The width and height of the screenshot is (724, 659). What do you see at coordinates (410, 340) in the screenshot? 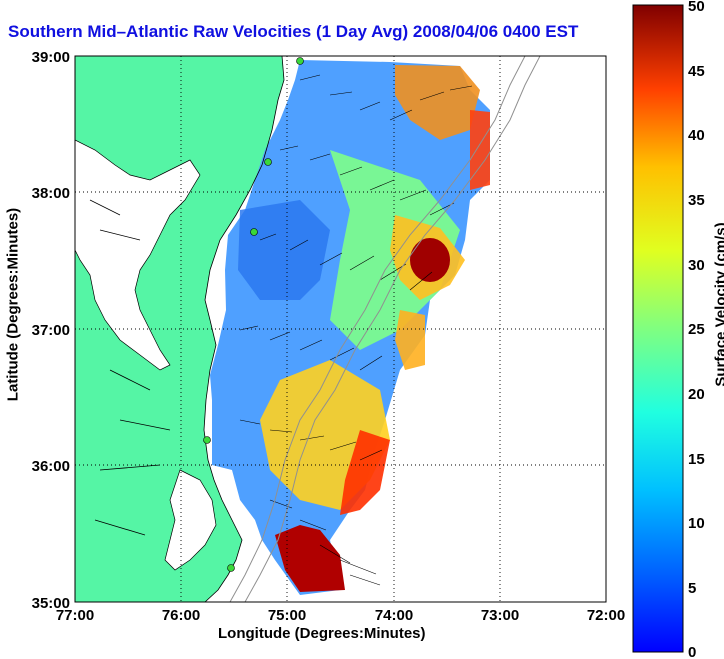
I see `mid-shelf-zone` at bounding box center [410, 340].